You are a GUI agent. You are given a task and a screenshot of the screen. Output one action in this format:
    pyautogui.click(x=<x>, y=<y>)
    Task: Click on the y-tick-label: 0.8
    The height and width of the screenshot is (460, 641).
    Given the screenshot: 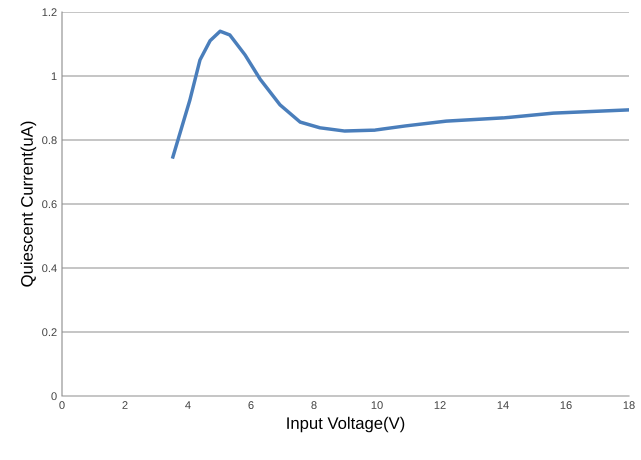 What is the action you would take?
    pyautogui.click(x=49, y=140)
    